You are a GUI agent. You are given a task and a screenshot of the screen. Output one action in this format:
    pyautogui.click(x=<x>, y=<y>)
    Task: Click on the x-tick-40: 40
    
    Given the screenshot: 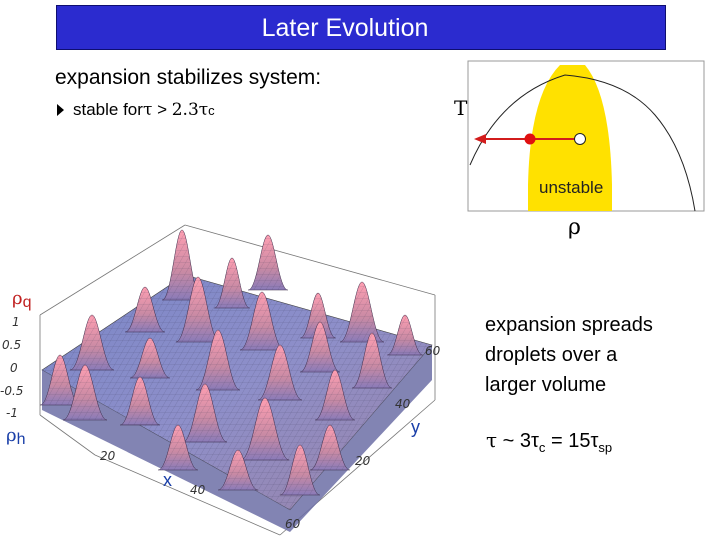 What is the action you would take?
    pyautogui.click(x=198, y=490)
    